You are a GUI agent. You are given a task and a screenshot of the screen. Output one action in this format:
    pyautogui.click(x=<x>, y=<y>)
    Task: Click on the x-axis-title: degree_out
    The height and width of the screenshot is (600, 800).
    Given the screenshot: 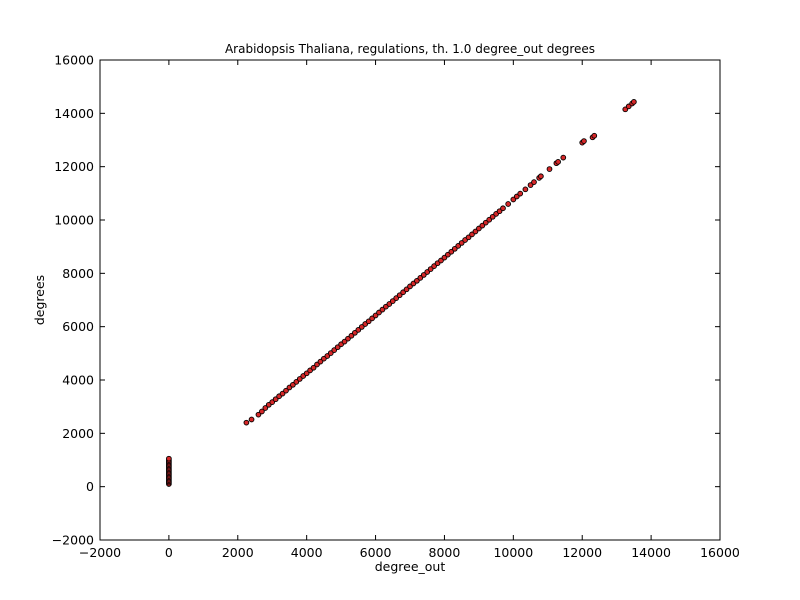 What is the action you would take?
    pyautogui.click(x=410, y=566)
    